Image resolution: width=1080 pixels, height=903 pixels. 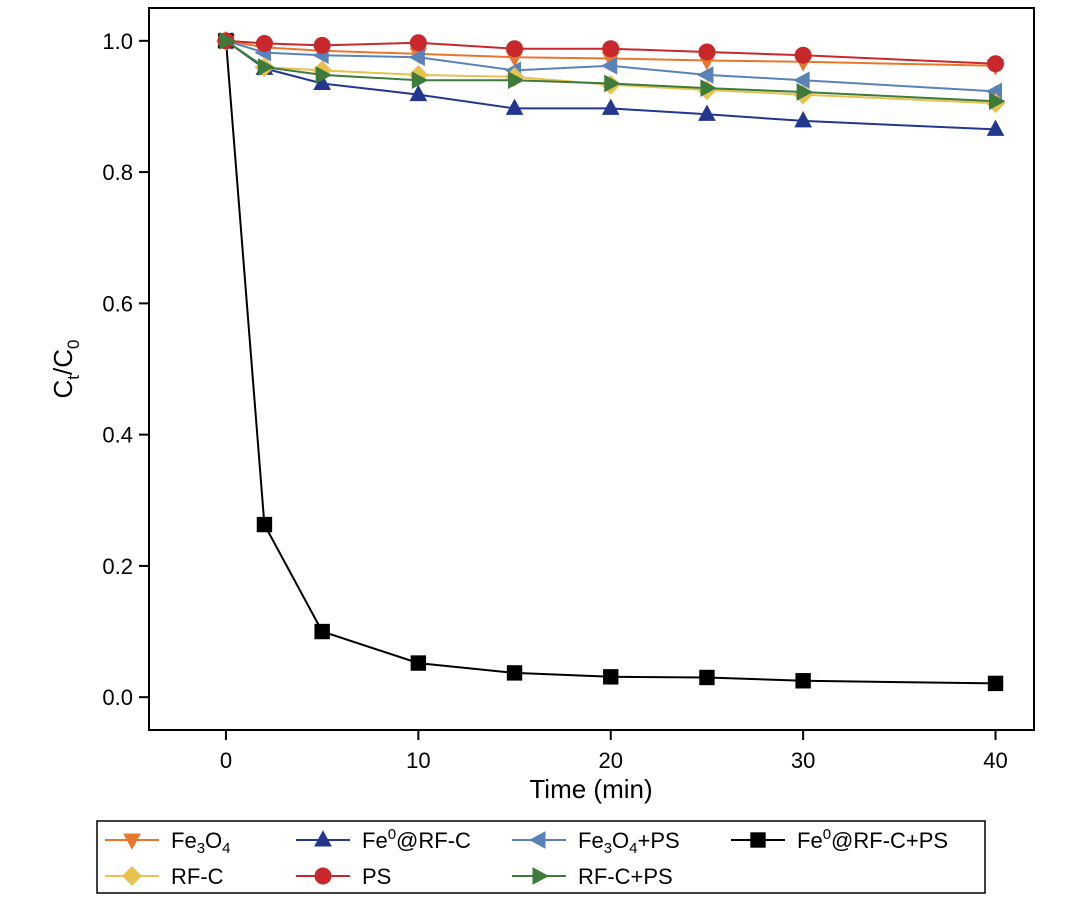 I want to click on legend-item-ps: PS, so click(x=343, y=876).